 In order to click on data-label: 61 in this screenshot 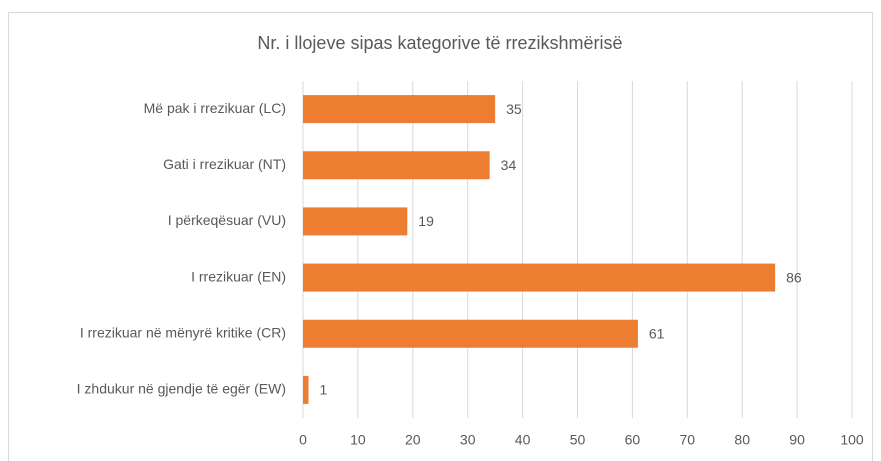, I will do `click(657, 333)`.